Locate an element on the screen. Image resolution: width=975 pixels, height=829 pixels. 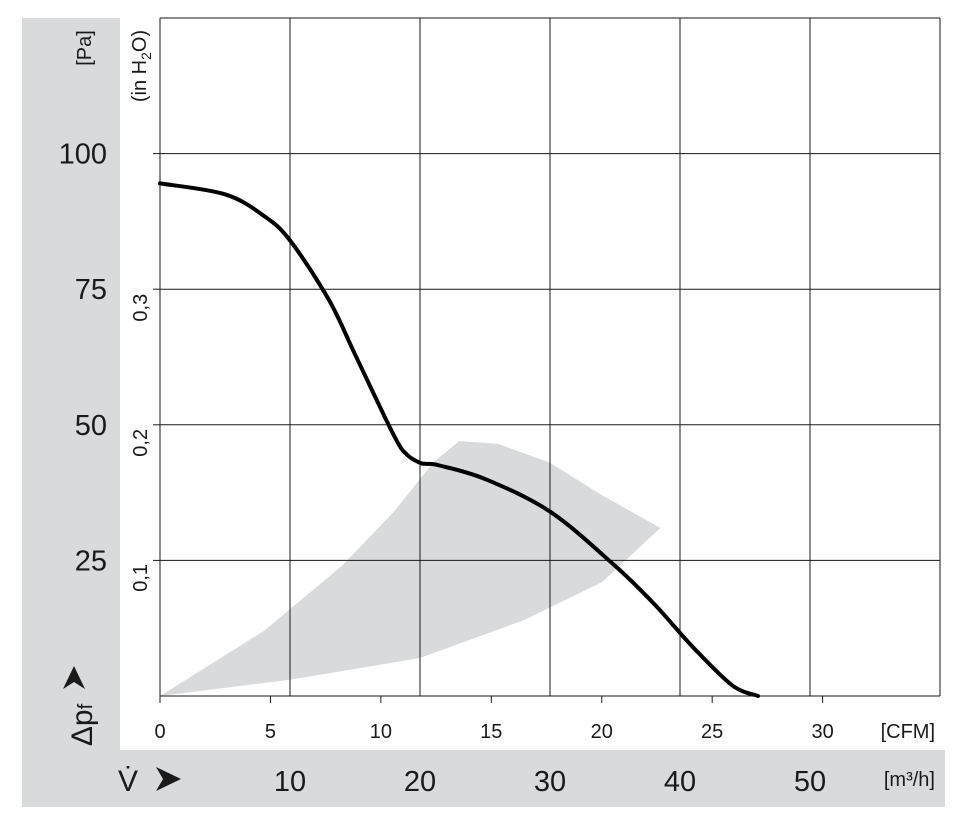
x-cfm-tick-label: 5 is located at coordinates (270, 732).